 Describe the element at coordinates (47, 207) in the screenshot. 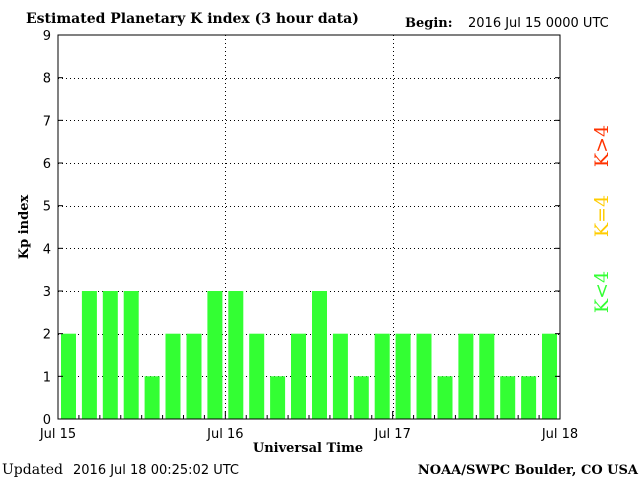

I see `y-tick-label: 5` at that location.